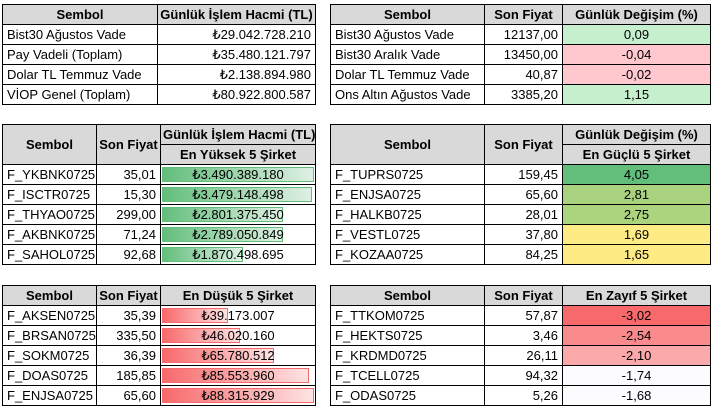 The width and height of the screenshot is (713, 407). I want to click on price-cell: 84,25, so click(523, 254).